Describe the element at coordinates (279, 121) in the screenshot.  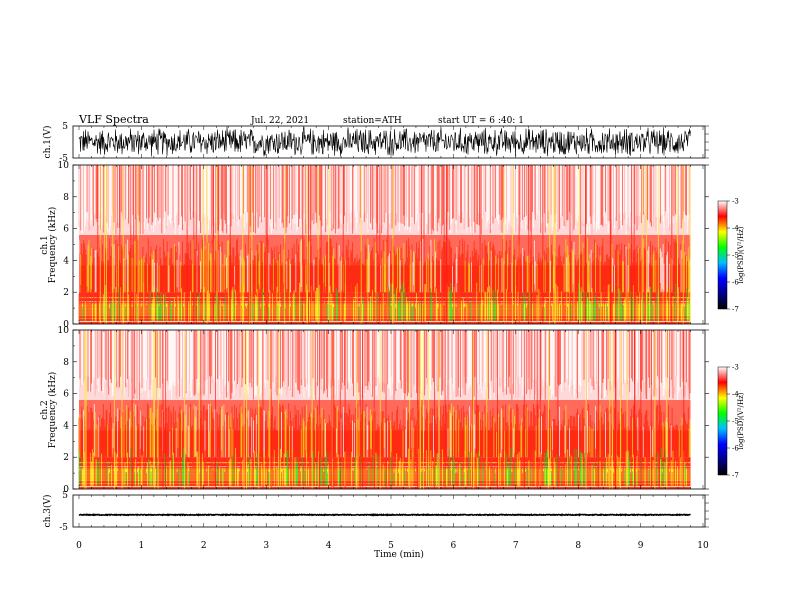
I see `date-label: Jul. 22, 2021` at that location.